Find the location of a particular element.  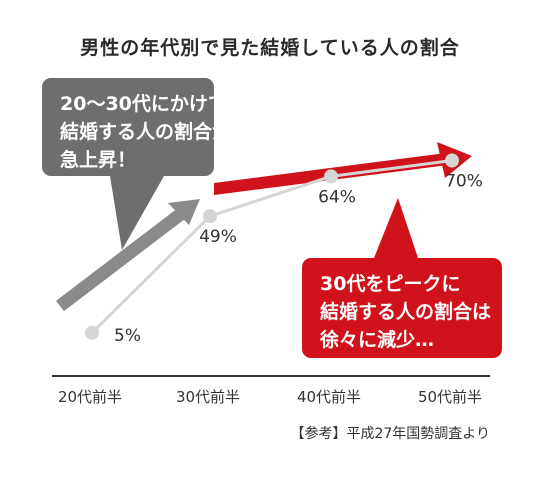

rise-callout-line-2: 結婚する人の割合が is located at coordinates (146, 132).